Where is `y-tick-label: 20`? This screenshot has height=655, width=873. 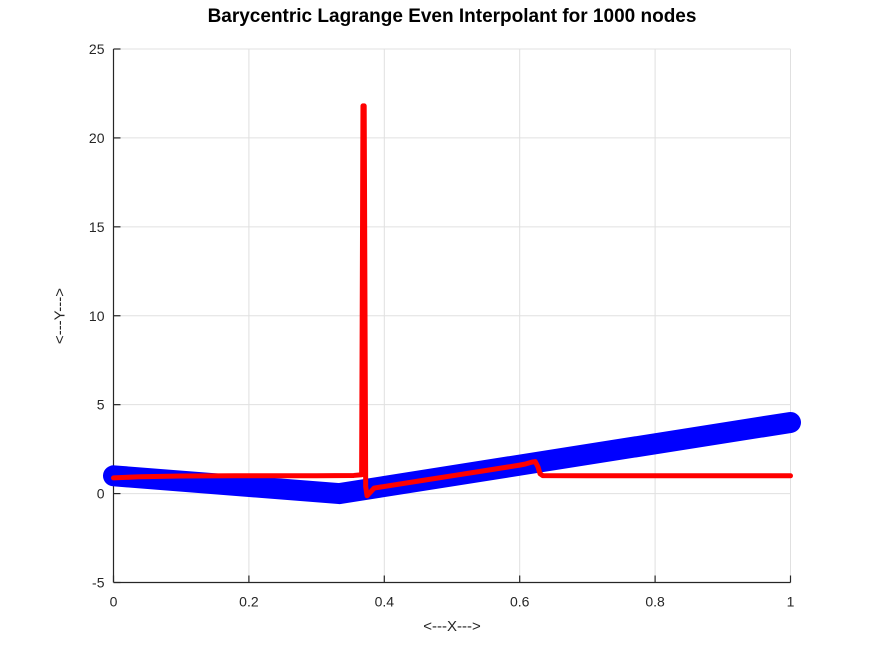
y-tick-label: 20 is located at coordinates (97, 138).